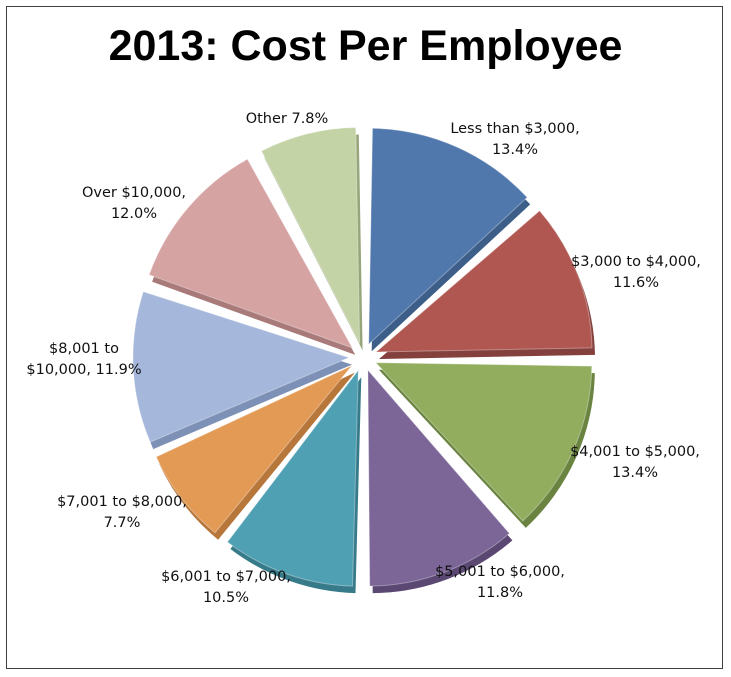  I want to click on slice-label: $6,001 to $7,000,, so click(226, 577).